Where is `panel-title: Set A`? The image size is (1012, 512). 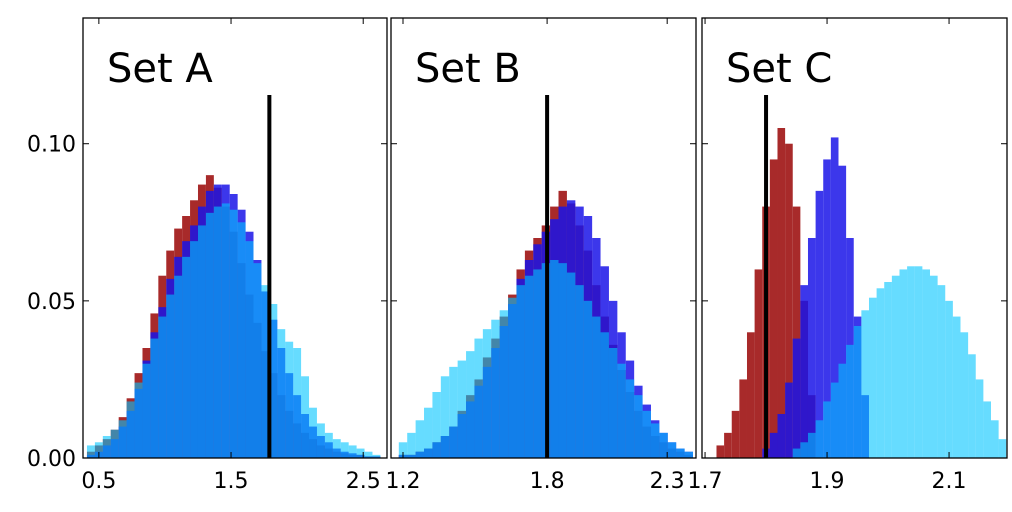 panel-title: Set A is located at coordinates (160, 69).